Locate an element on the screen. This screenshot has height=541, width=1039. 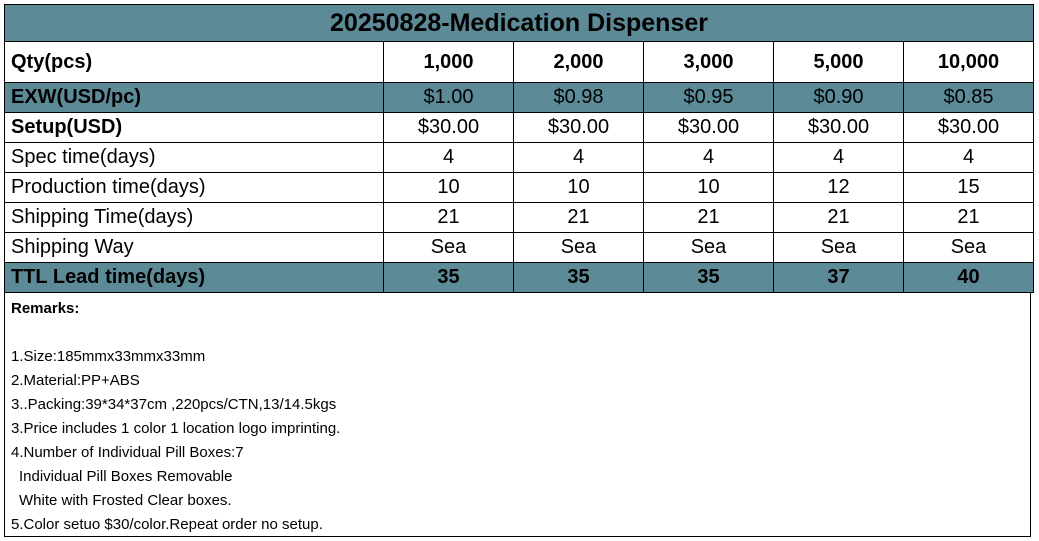
row-label: Spec time(days) is located at coordinates (194, 157).